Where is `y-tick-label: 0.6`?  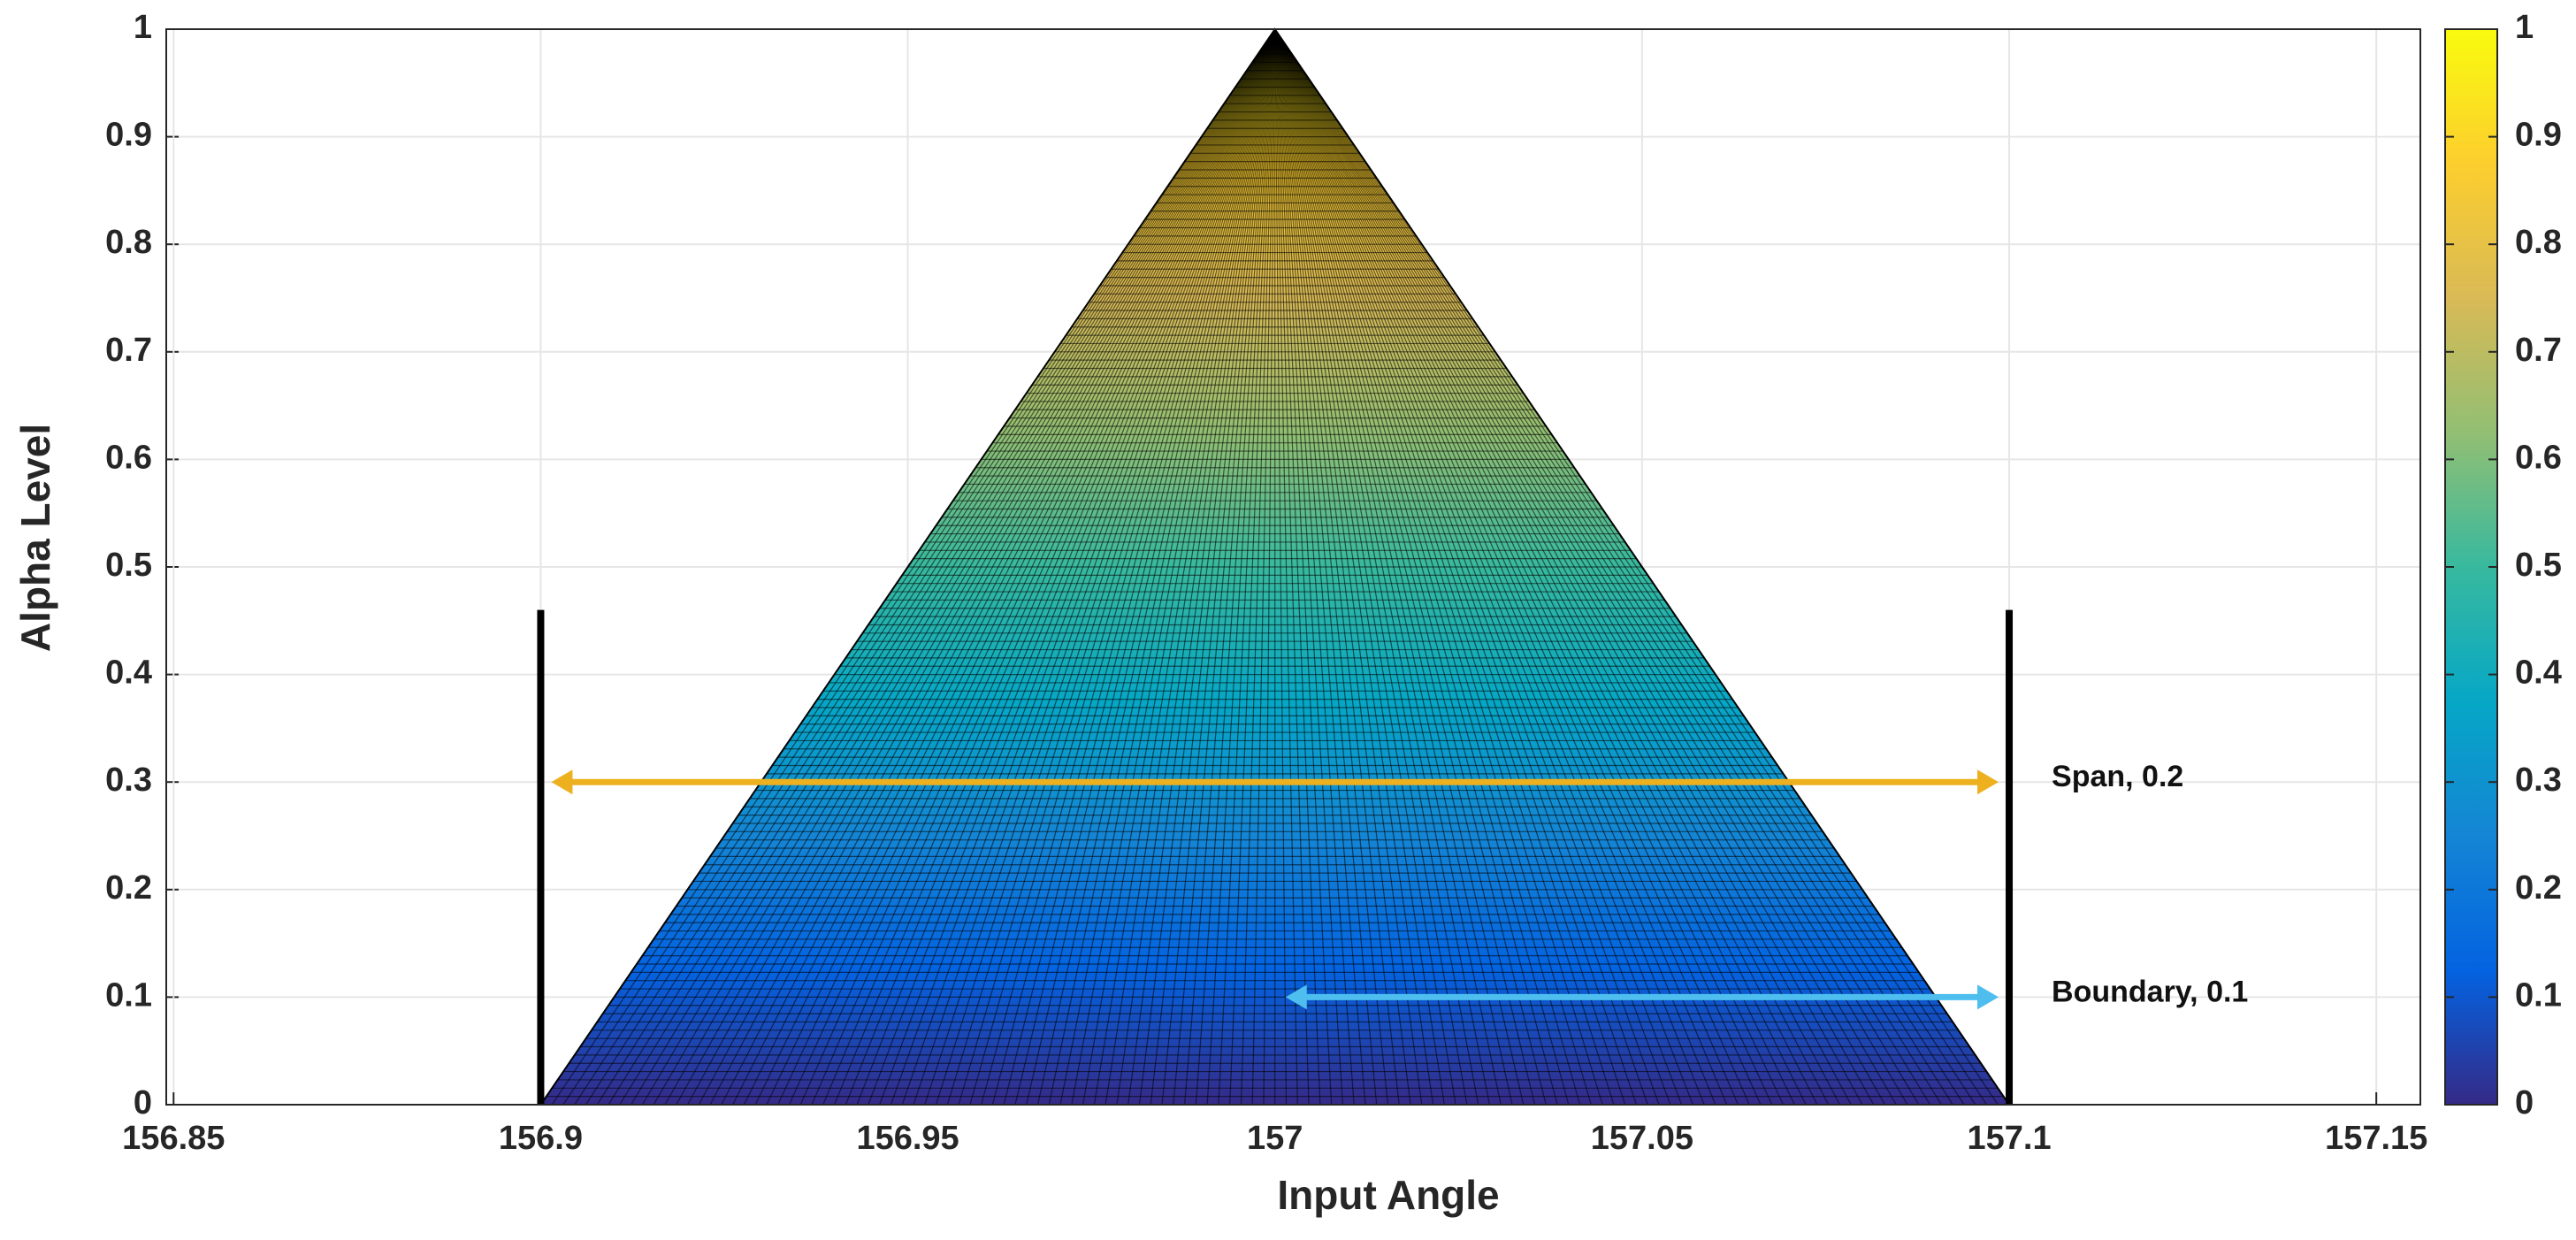
y-tick-label: 0.6 is located at coordinates (128, 457).